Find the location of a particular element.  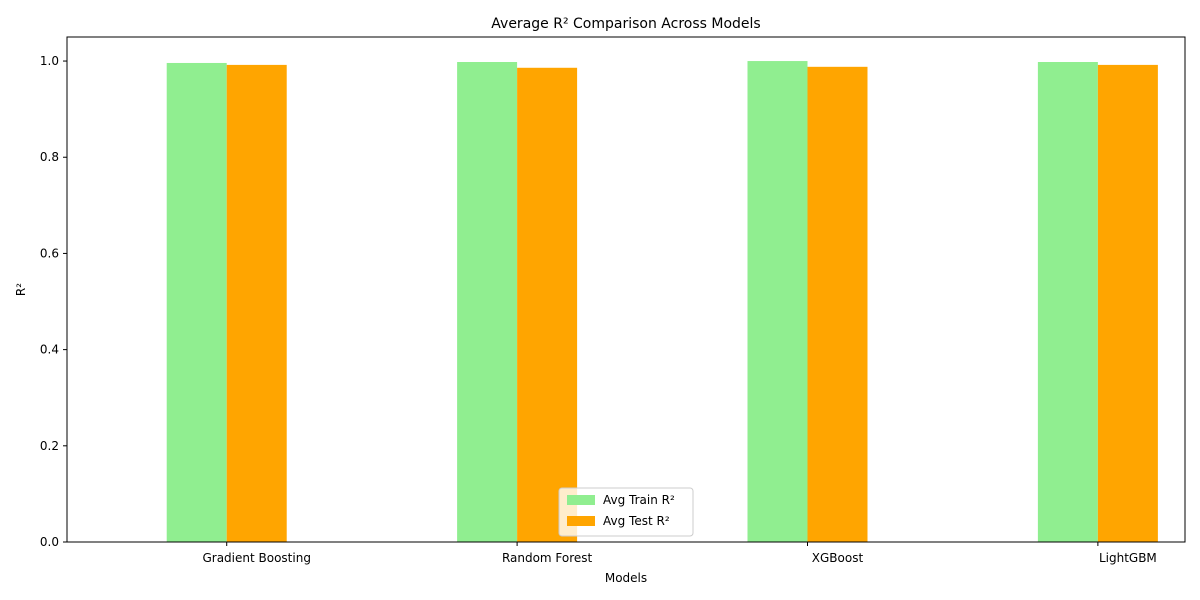

x-tick-label: XGBoost is located at coordinates (838, 558).